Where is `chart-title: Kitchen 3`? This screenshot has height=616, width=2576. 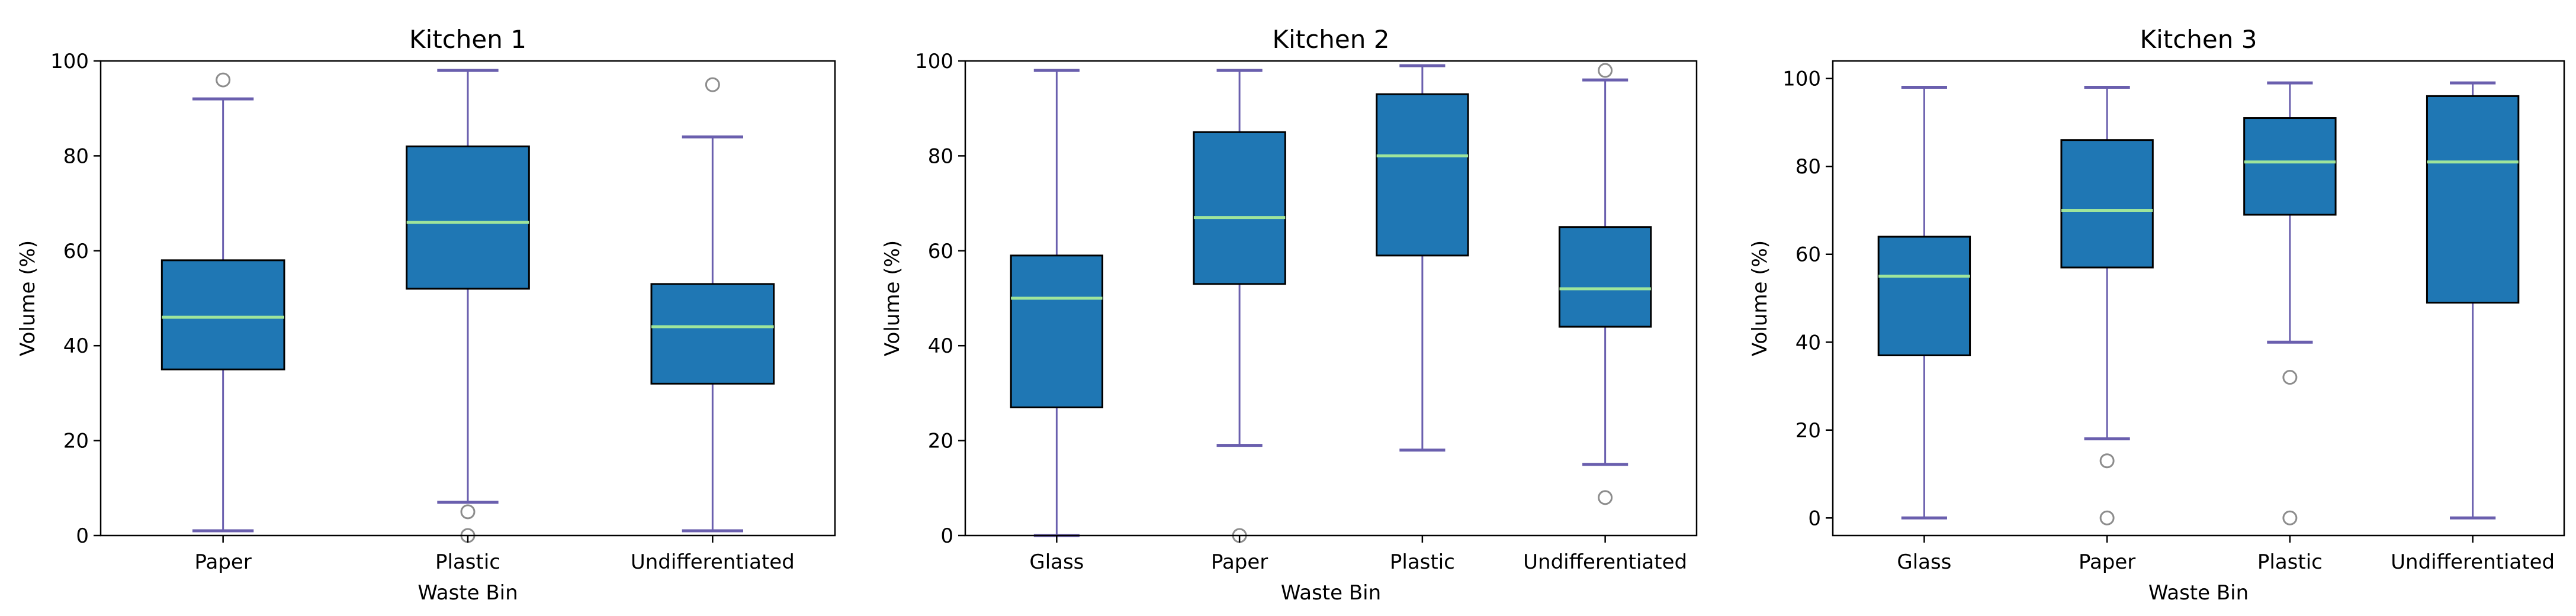 chart-title: Kitchen 3 is located at coordinates (2198, 39).